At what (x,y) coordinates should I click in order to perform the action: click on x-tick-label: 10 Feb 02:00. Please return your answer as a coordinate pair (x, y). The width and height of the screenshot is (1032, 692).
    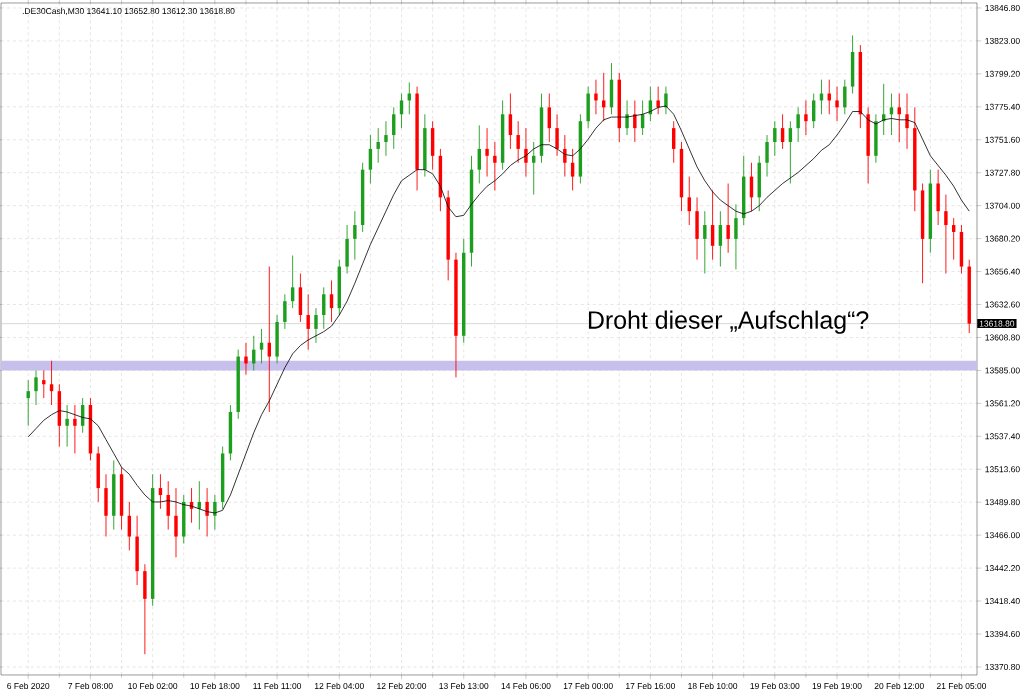
    Looking at the image, I should click on (153, 685).